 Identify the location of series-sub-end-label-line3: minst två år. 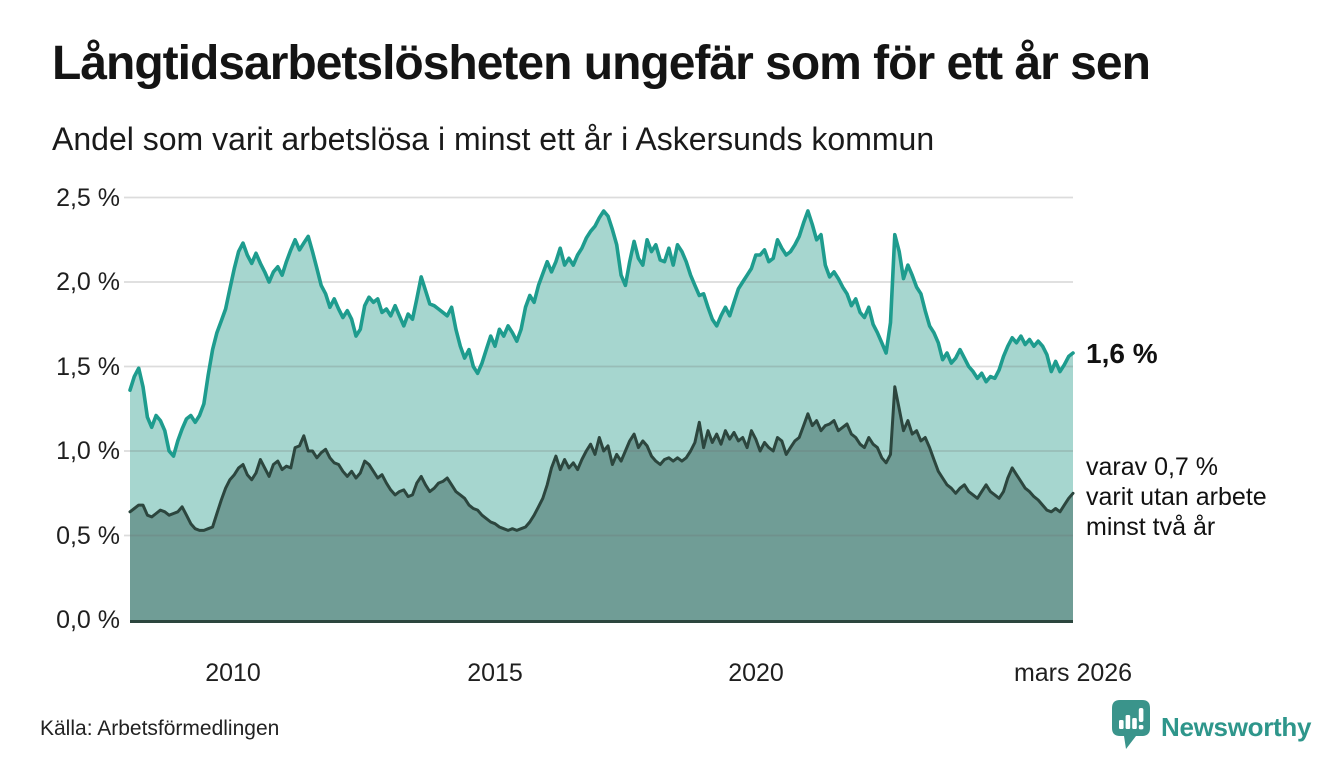
(1151, 527).